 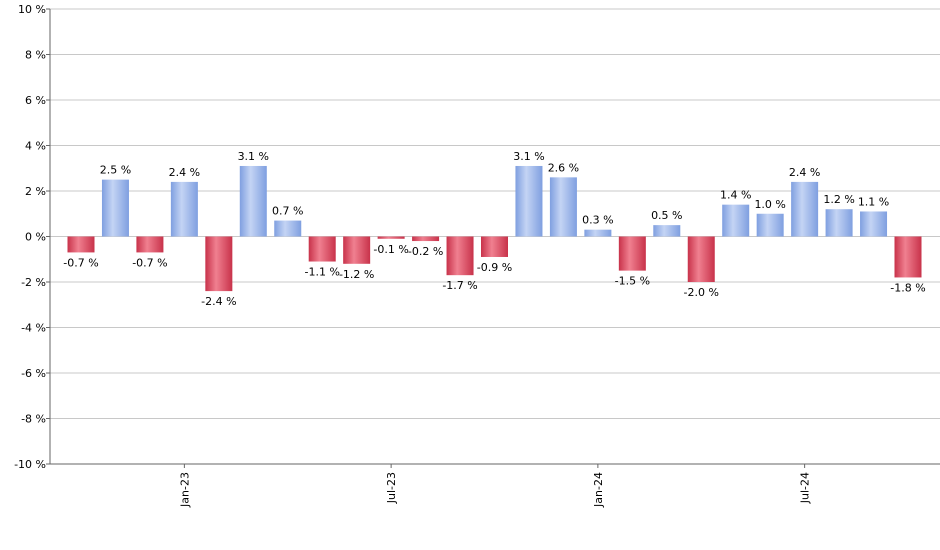 I want to click on value-label: 1.0 %, so click(x=769, y=204).